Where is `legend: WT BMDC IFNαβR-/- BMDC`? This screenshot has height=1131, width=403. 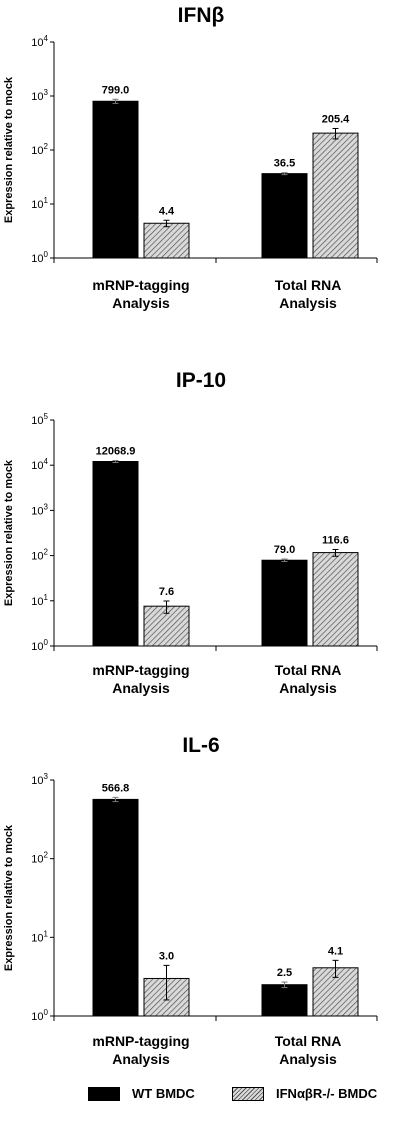
legend: WT BMDC IFNαβR-/- BMDC is located at coordinates (201, 1101).